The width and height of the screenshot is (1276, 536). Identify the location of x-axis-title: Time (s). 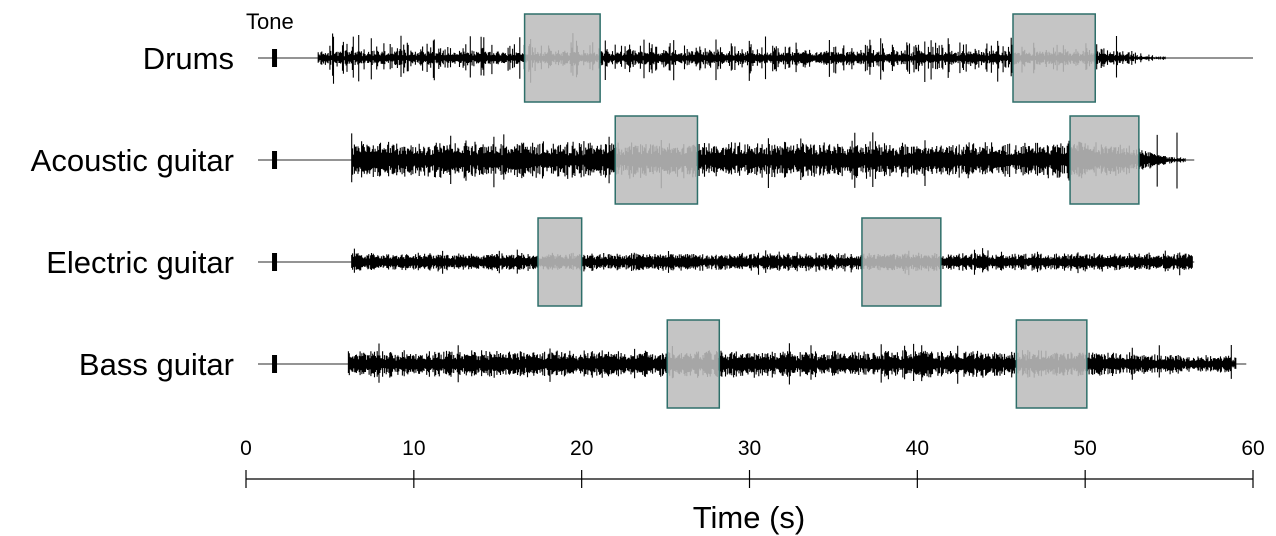
(749, 517).